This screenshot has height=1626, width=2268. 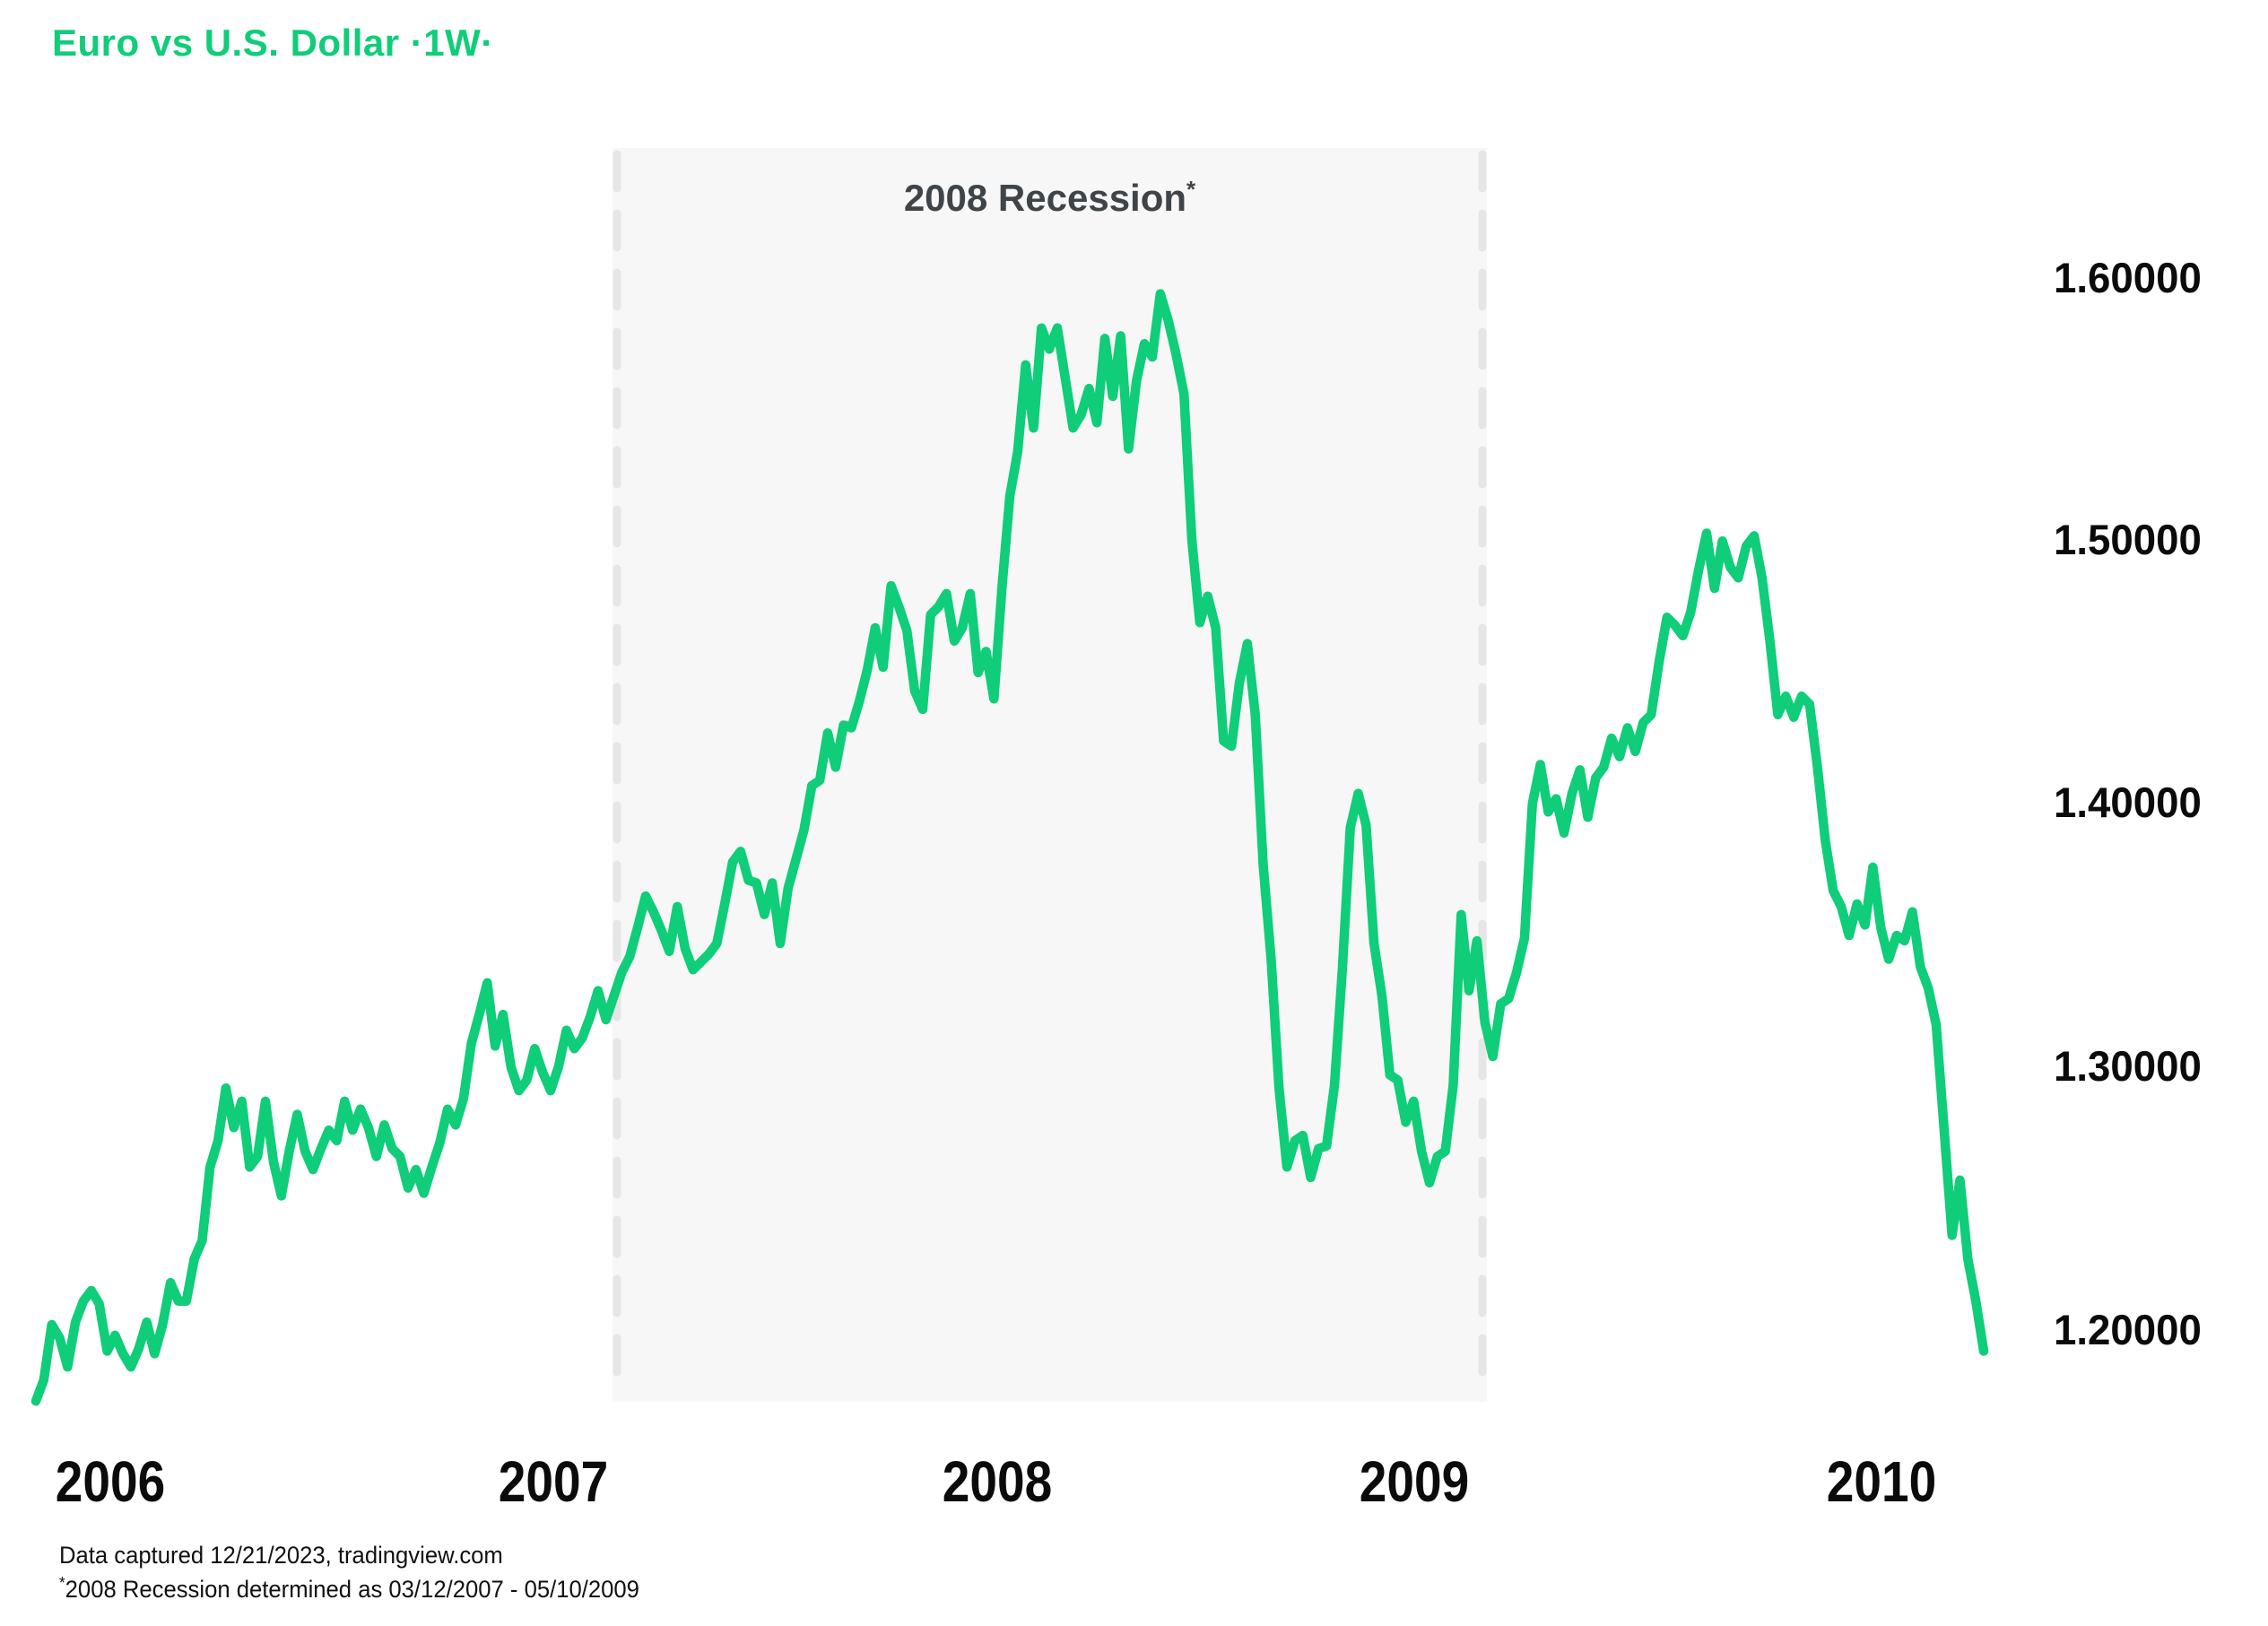 What do you see at coordinates (2128, 802) in the screenshot?
I see `y-axis-label-1-40: 1.40000` at bounding box center [2128, 802].